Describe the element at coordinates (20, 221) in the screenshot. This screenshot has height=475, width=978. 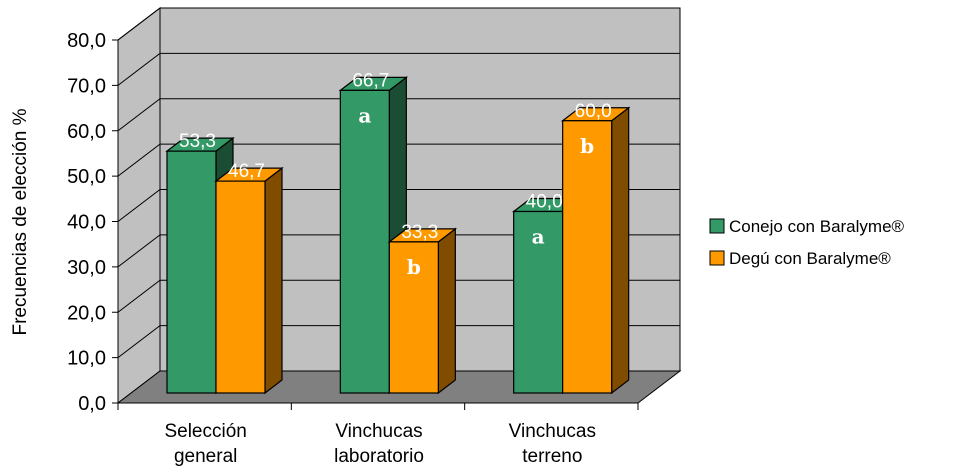
I see `y-axis-label: Frecuencias de elección %` at that location.